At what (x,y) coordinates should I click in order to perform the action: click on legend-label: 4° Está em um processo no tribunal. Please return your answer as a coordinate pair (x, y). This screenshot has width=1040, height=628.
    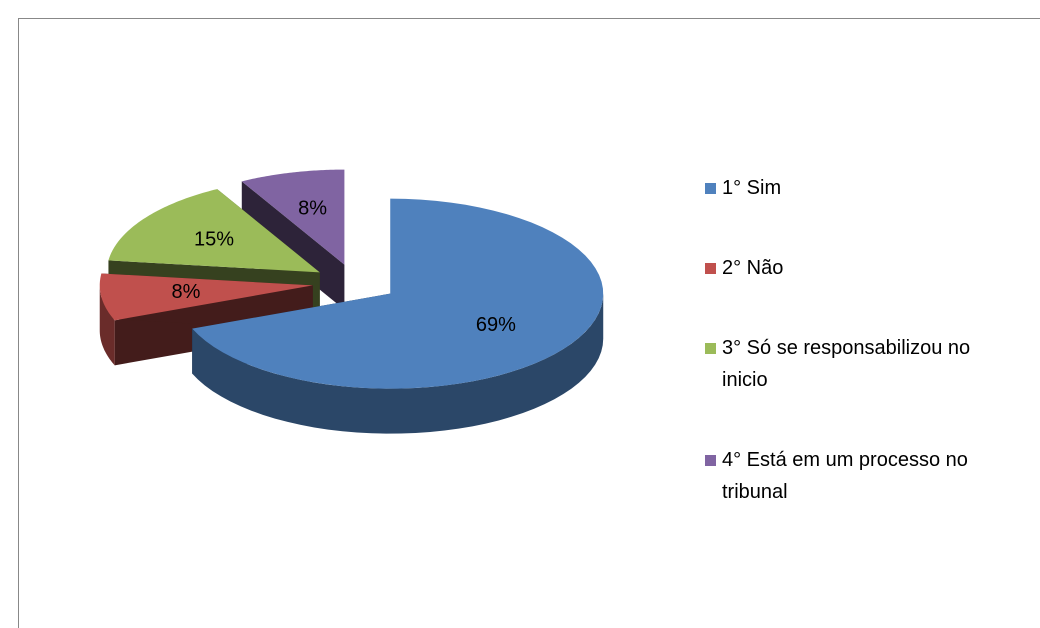
    Looking at the image, I should click on (845, 476).